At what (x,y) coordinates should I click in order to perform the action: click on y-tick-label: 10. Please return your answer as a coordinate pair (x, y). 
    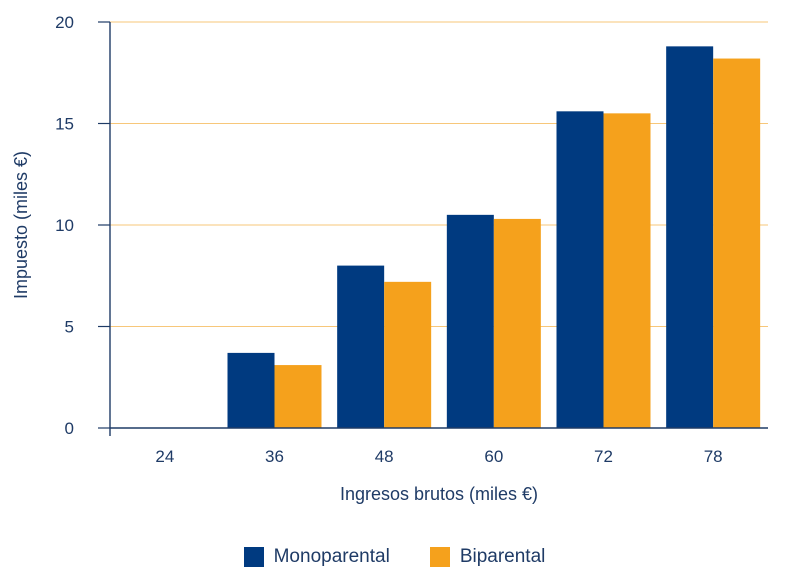
    Looking at the image, I should click on (64, 225).